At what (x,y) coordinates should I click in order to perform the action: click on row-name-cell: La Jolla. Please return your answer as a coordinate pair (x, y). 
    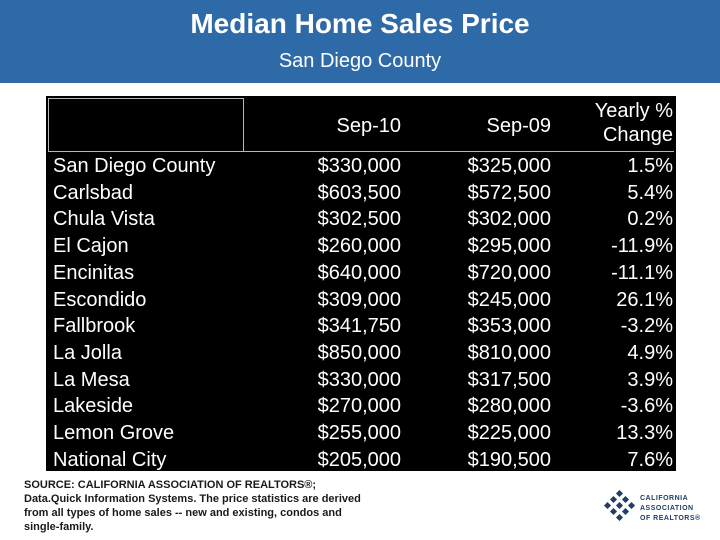
    Looking at the image, I should click on (87, 352).